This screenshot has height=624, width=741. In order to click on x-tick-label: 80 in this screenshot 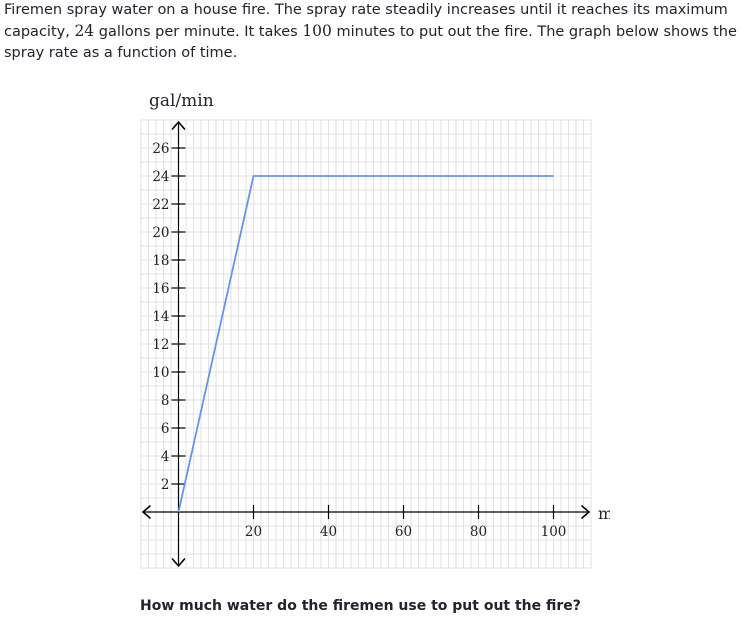, I will do `click(478, 532)`.